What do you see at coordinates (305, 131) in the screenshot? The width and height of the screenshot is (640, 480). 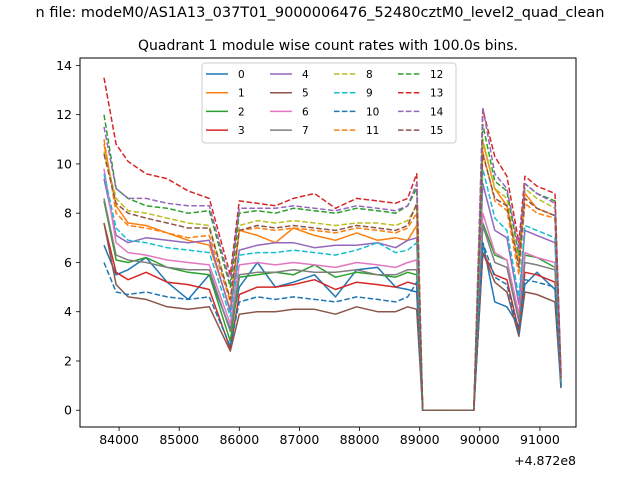 I see `legend-label-7: 7` at bounding box center [305, 131].